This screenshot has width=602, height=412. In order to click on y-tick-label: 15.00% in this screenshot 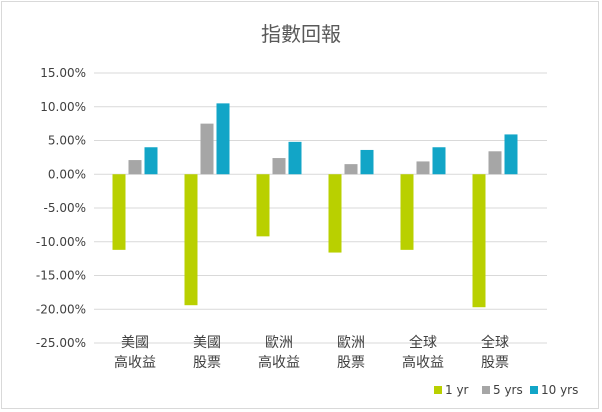, I will do `click(63, 73)`.